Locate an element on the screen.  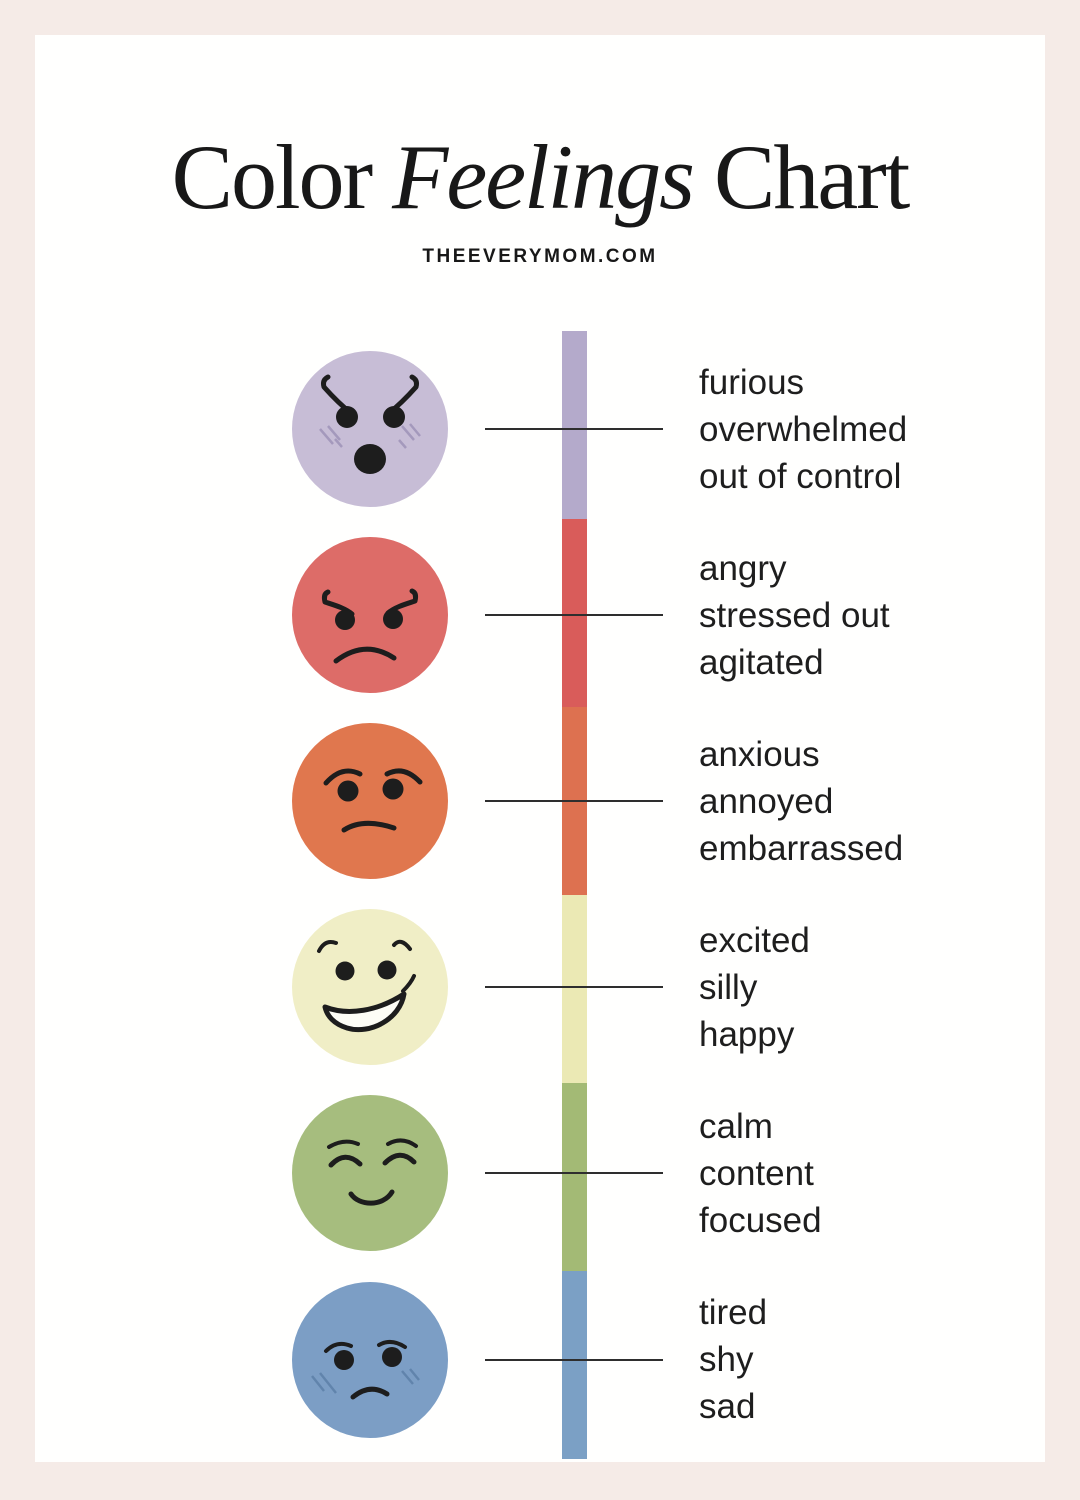
emotion-label: focused is located at coordinates (760, 1220).